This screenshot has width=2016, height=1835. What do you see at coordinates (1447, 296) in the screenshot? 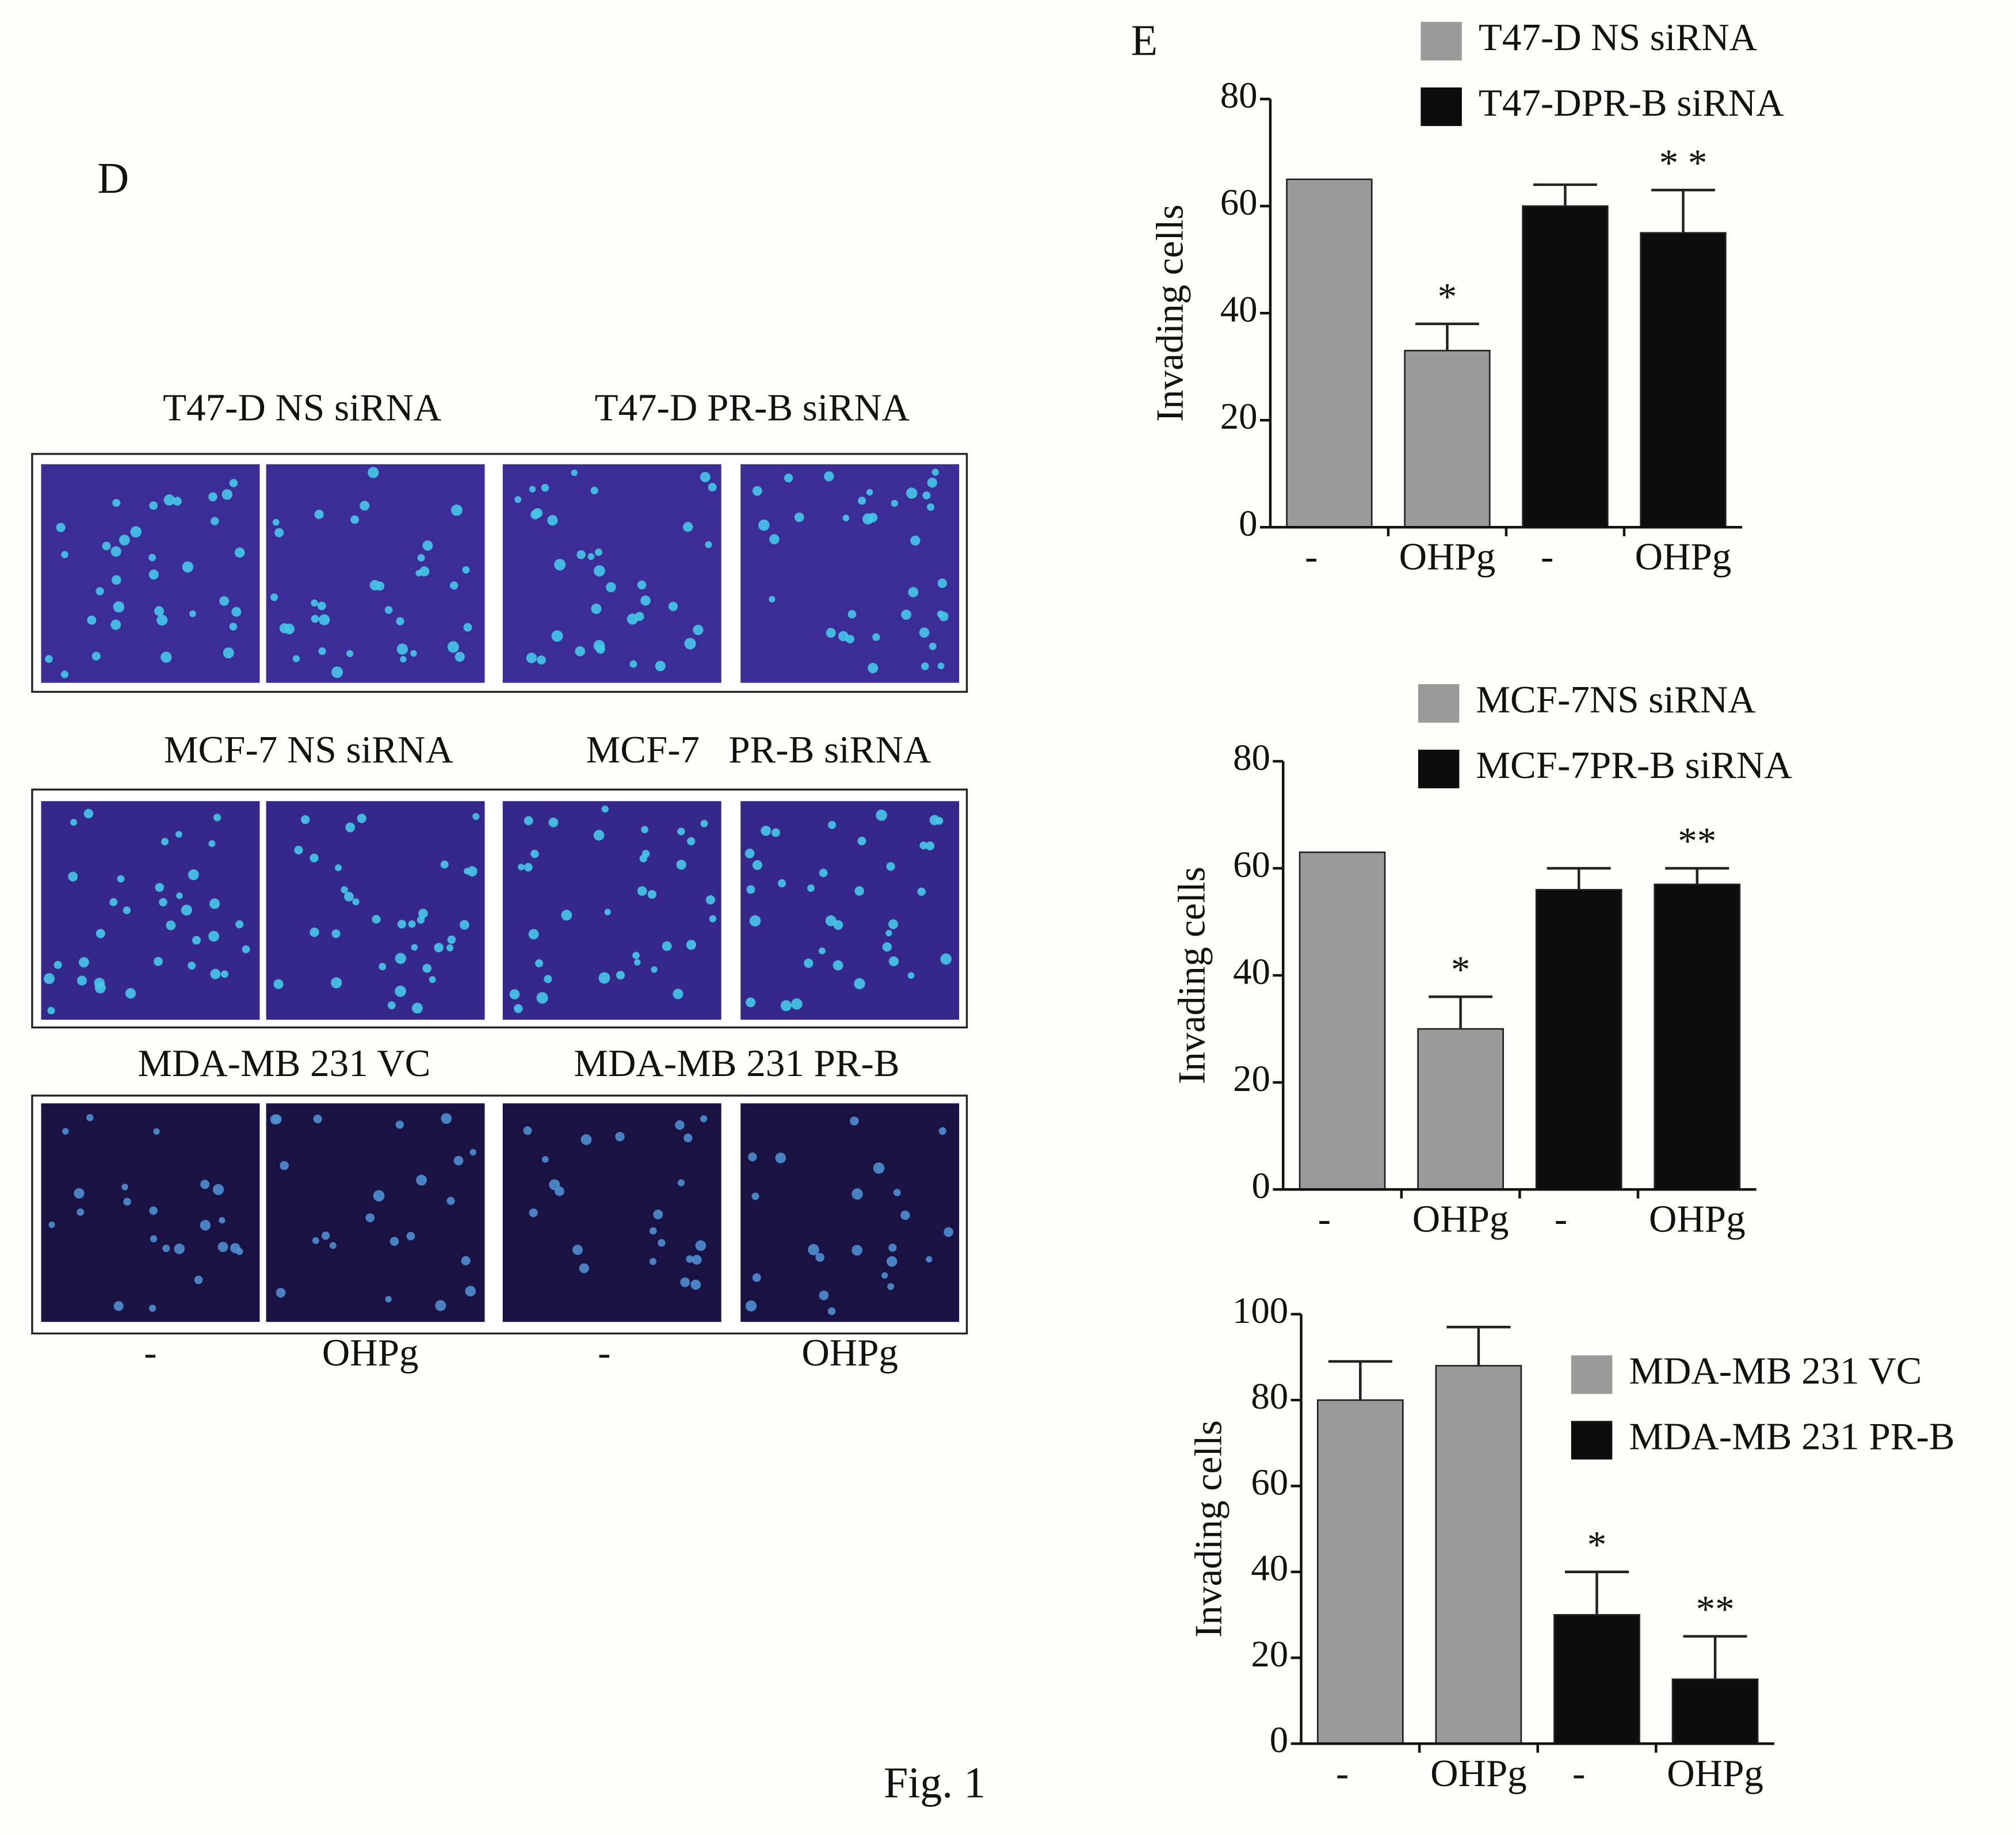
I see `significance-mark: *` at bounding box center [1447, 296].